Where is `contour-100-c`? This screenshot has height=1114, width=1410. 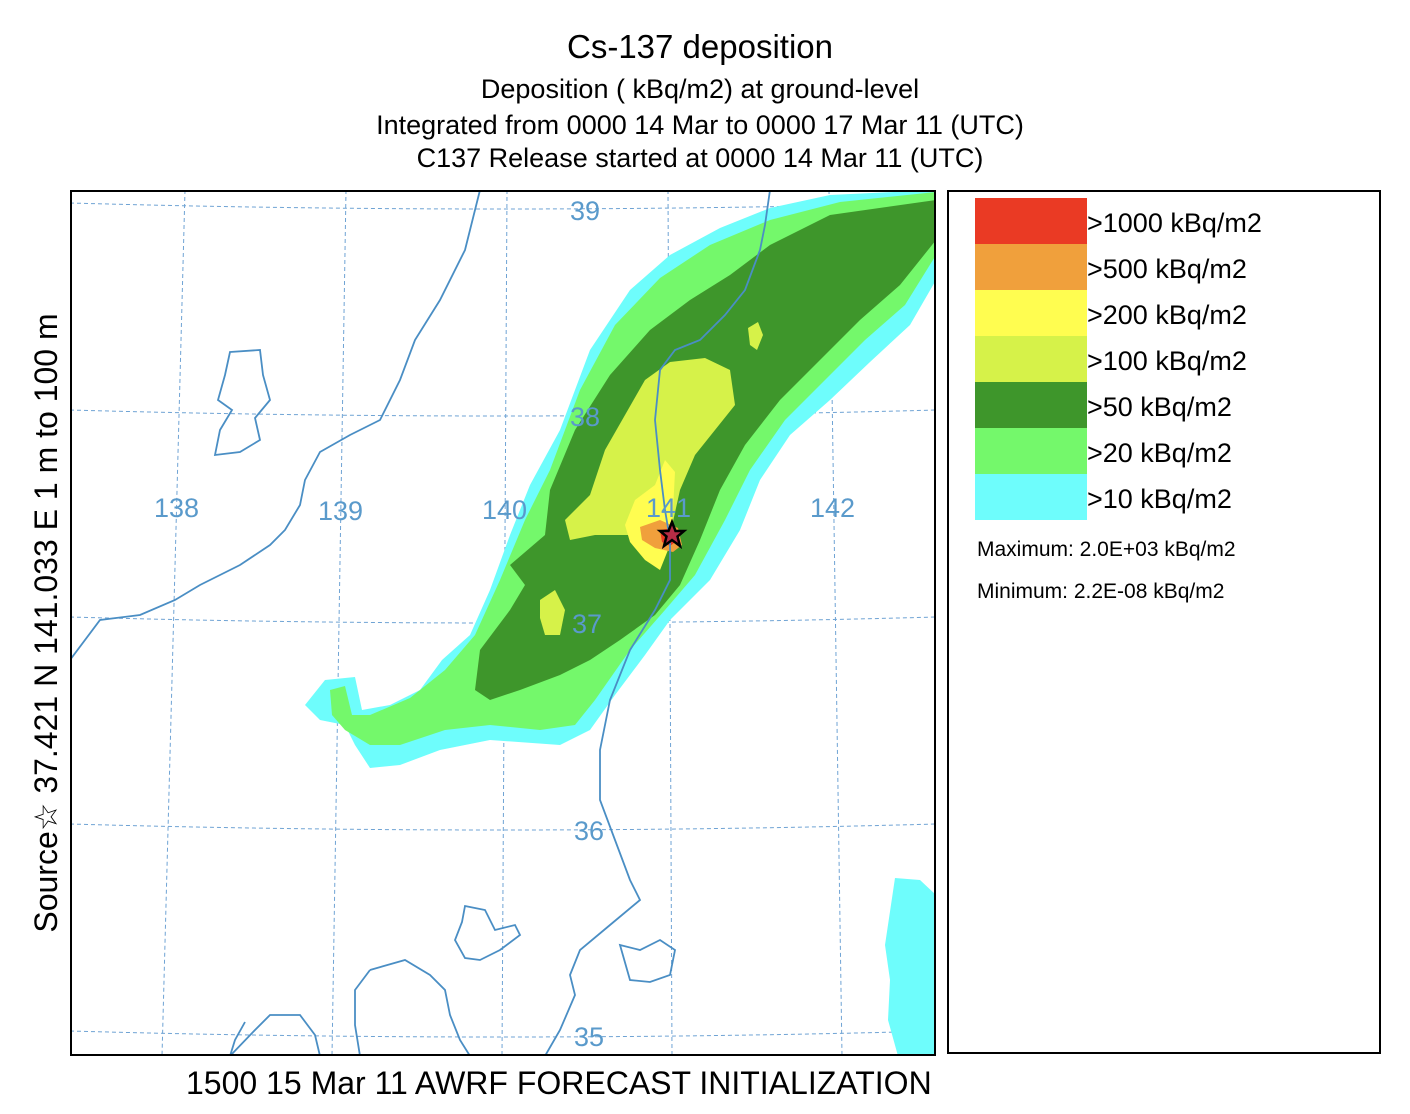 contour-100-c is located at coordinates (755, 336).